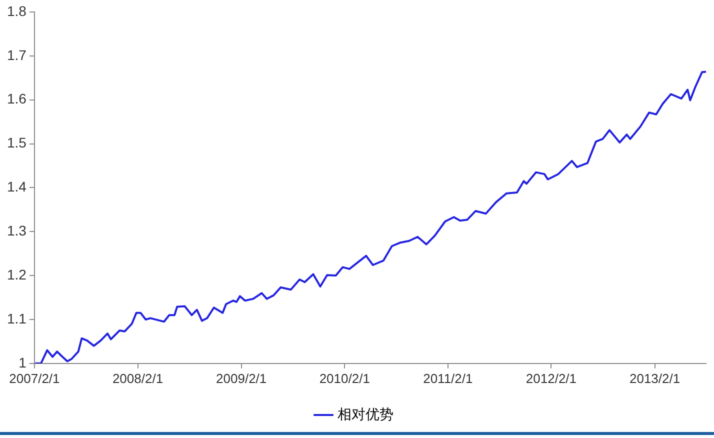 This screenshot has height=438, width=714. I want to click on x-tick-label: 2010/2/1, so click(344, 378).